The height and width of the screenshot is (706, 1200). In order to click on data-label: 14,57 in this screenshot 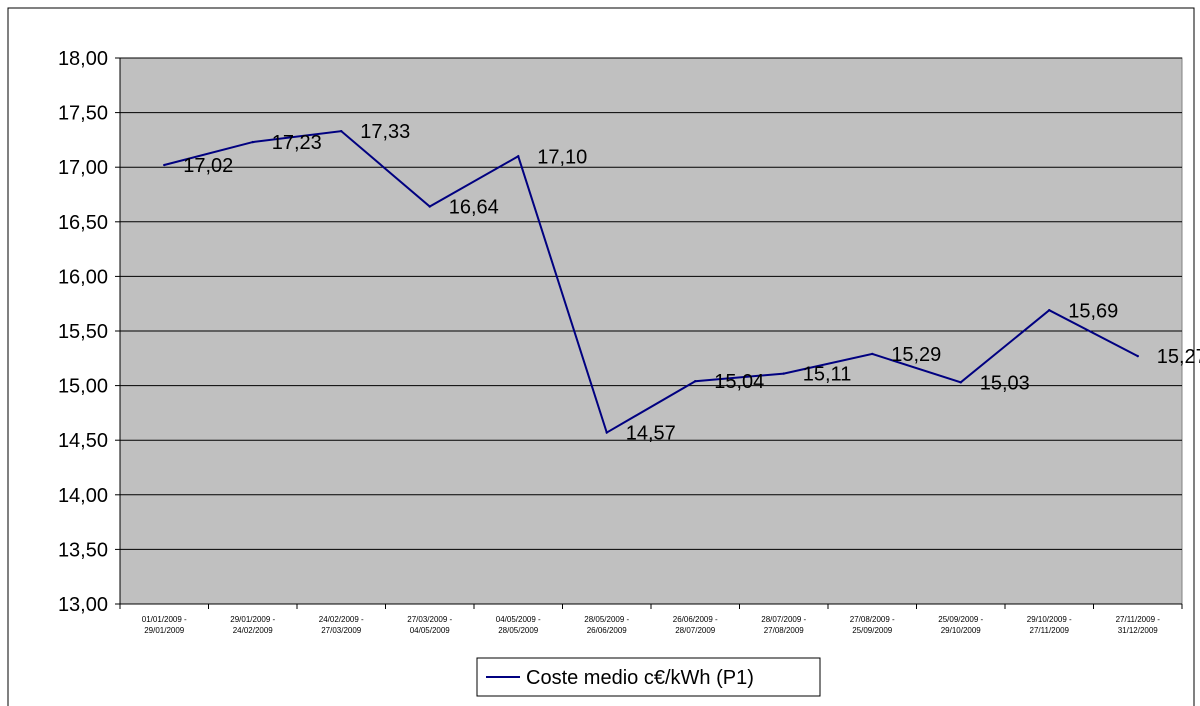, I will do `click(651, 434)`.